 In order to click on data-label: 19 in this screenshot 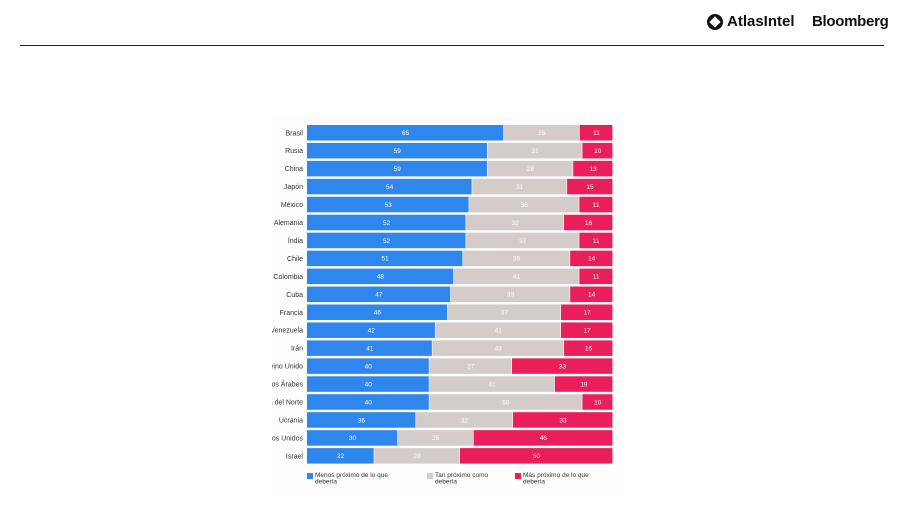, I will do `click(584, 384)`.